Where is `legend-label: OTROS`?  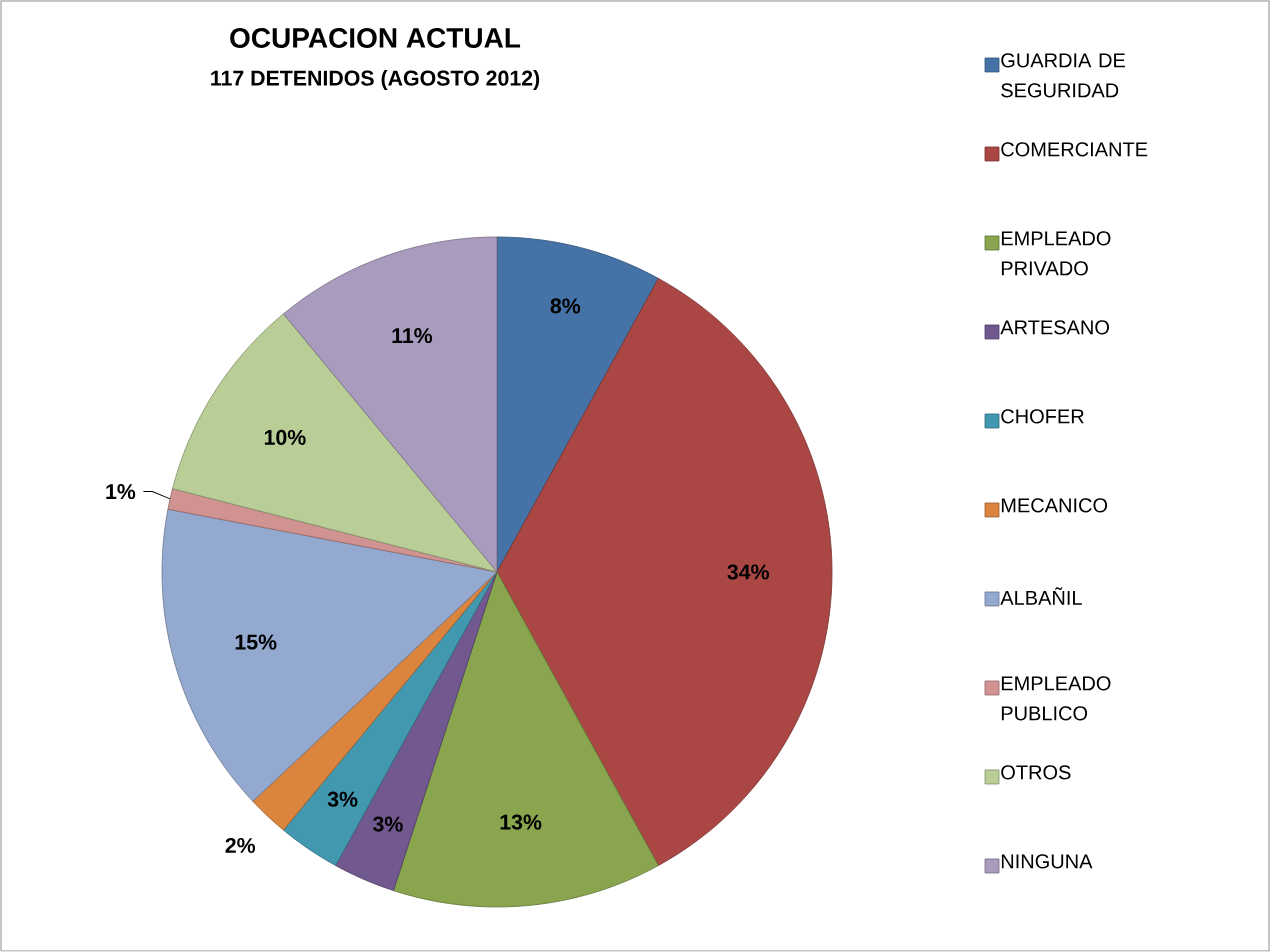
legend-label: OTROS is located at coordinates (1036, 772).